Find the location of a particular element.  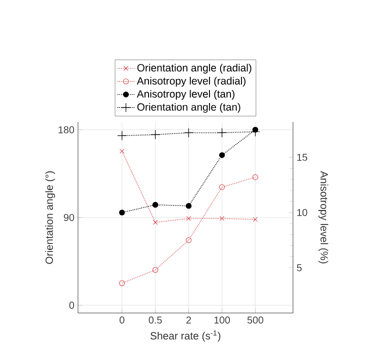

x-tick-label: 100 is located at coordinates (222, 320).